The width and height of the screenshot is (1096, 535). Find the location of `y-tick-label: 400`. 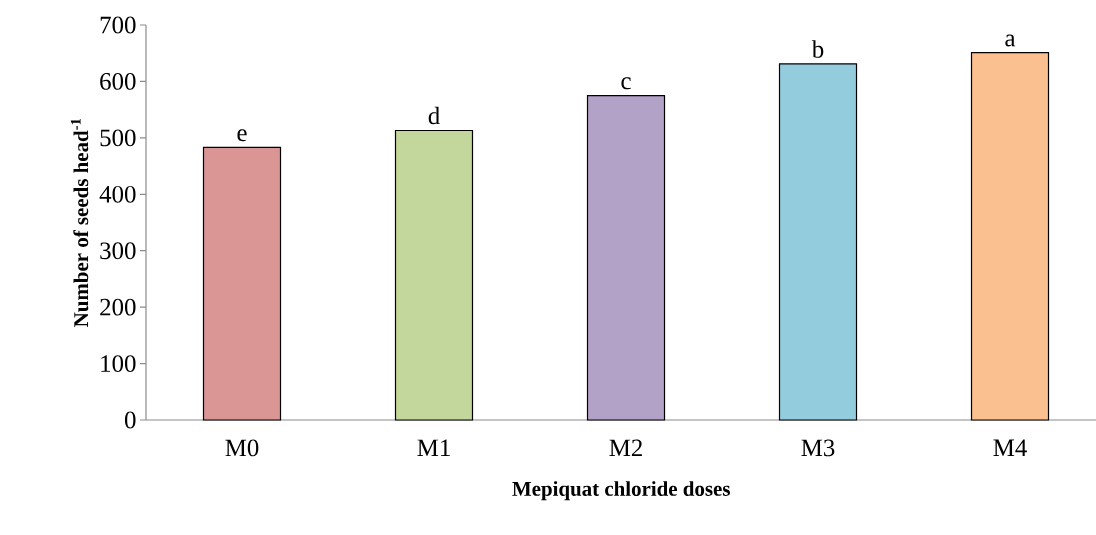

y-tick-label: 400 is located at coordinates (117, 194).